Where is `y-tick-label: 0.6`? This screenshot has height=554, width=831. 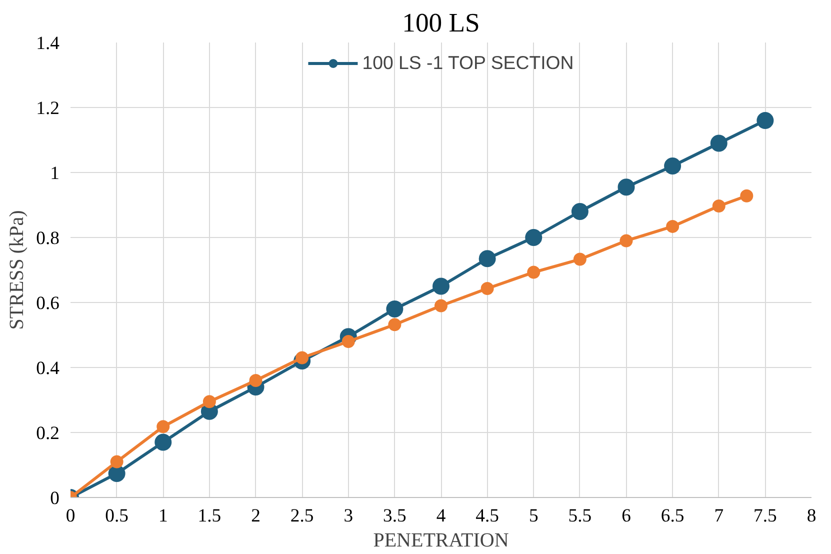 y-tick-label: 0.6 is located at coordinates (48, 303).